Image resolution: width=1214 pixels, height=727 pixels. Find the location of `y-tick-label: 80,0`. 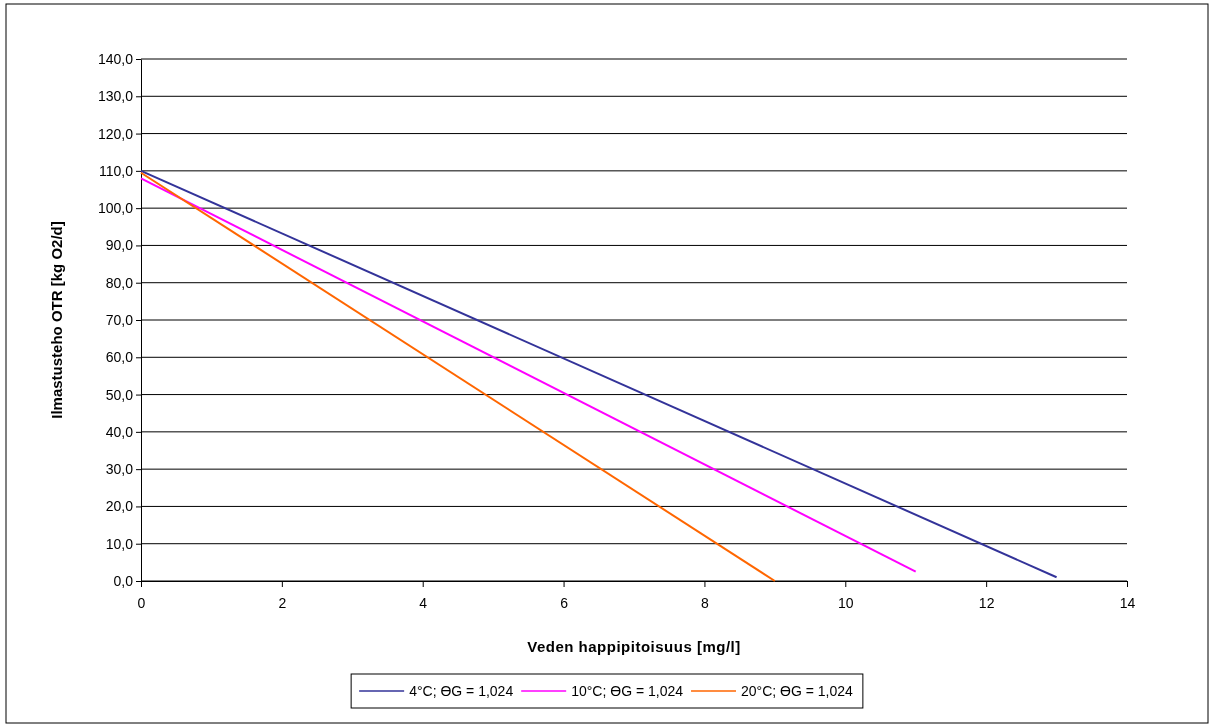

y-tick-label: 80,0 is located at coordinates (119, 282).